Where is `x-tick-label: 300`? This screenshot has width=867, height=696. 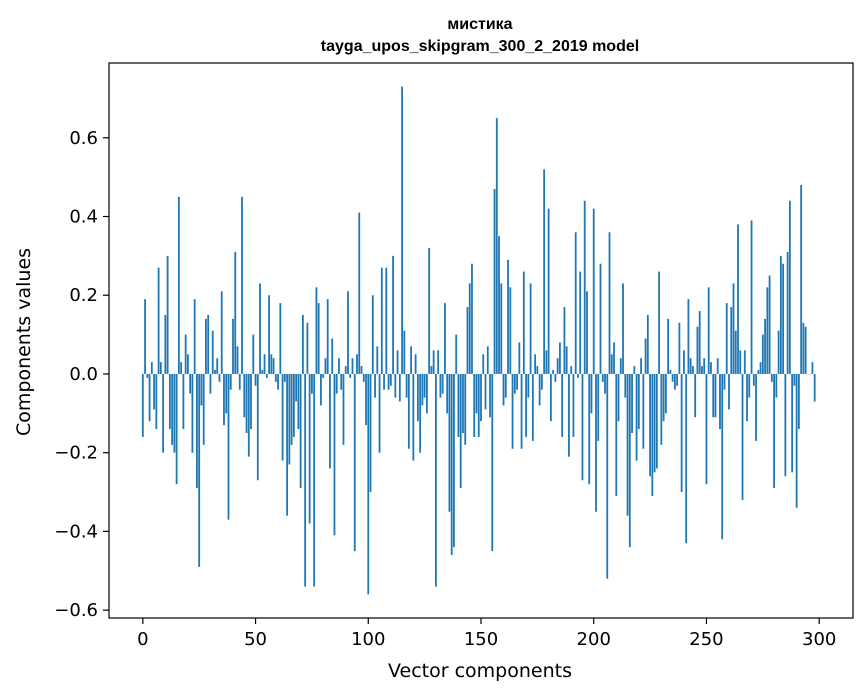 x-tick-label: 300 is located at coordinates (819, 639).